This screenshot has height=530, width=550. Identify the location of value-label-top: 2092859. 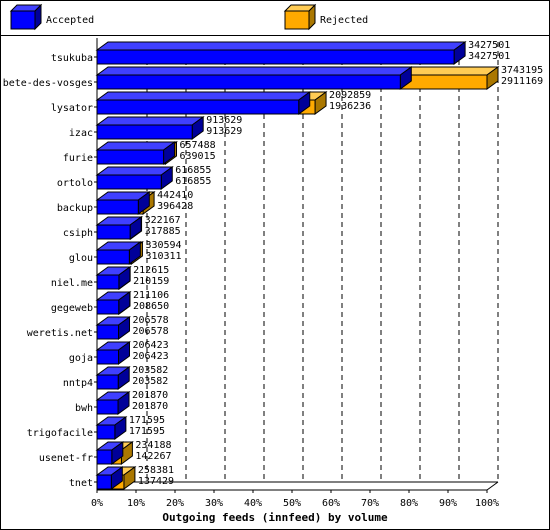
(350, 95).